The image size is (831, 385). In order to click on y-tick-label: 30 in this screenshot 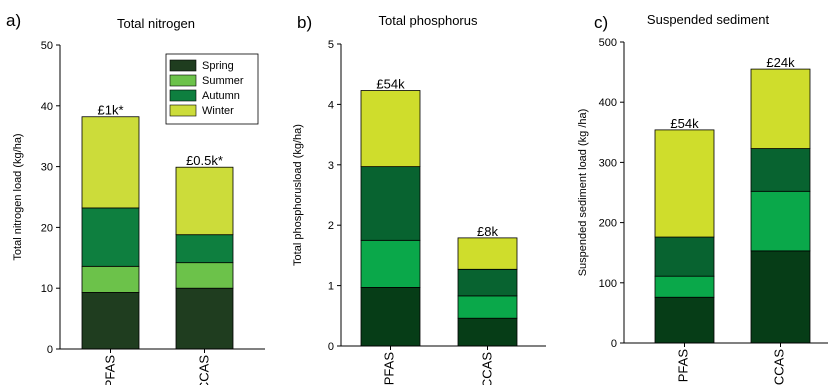, I will do `click(47, 168)`.